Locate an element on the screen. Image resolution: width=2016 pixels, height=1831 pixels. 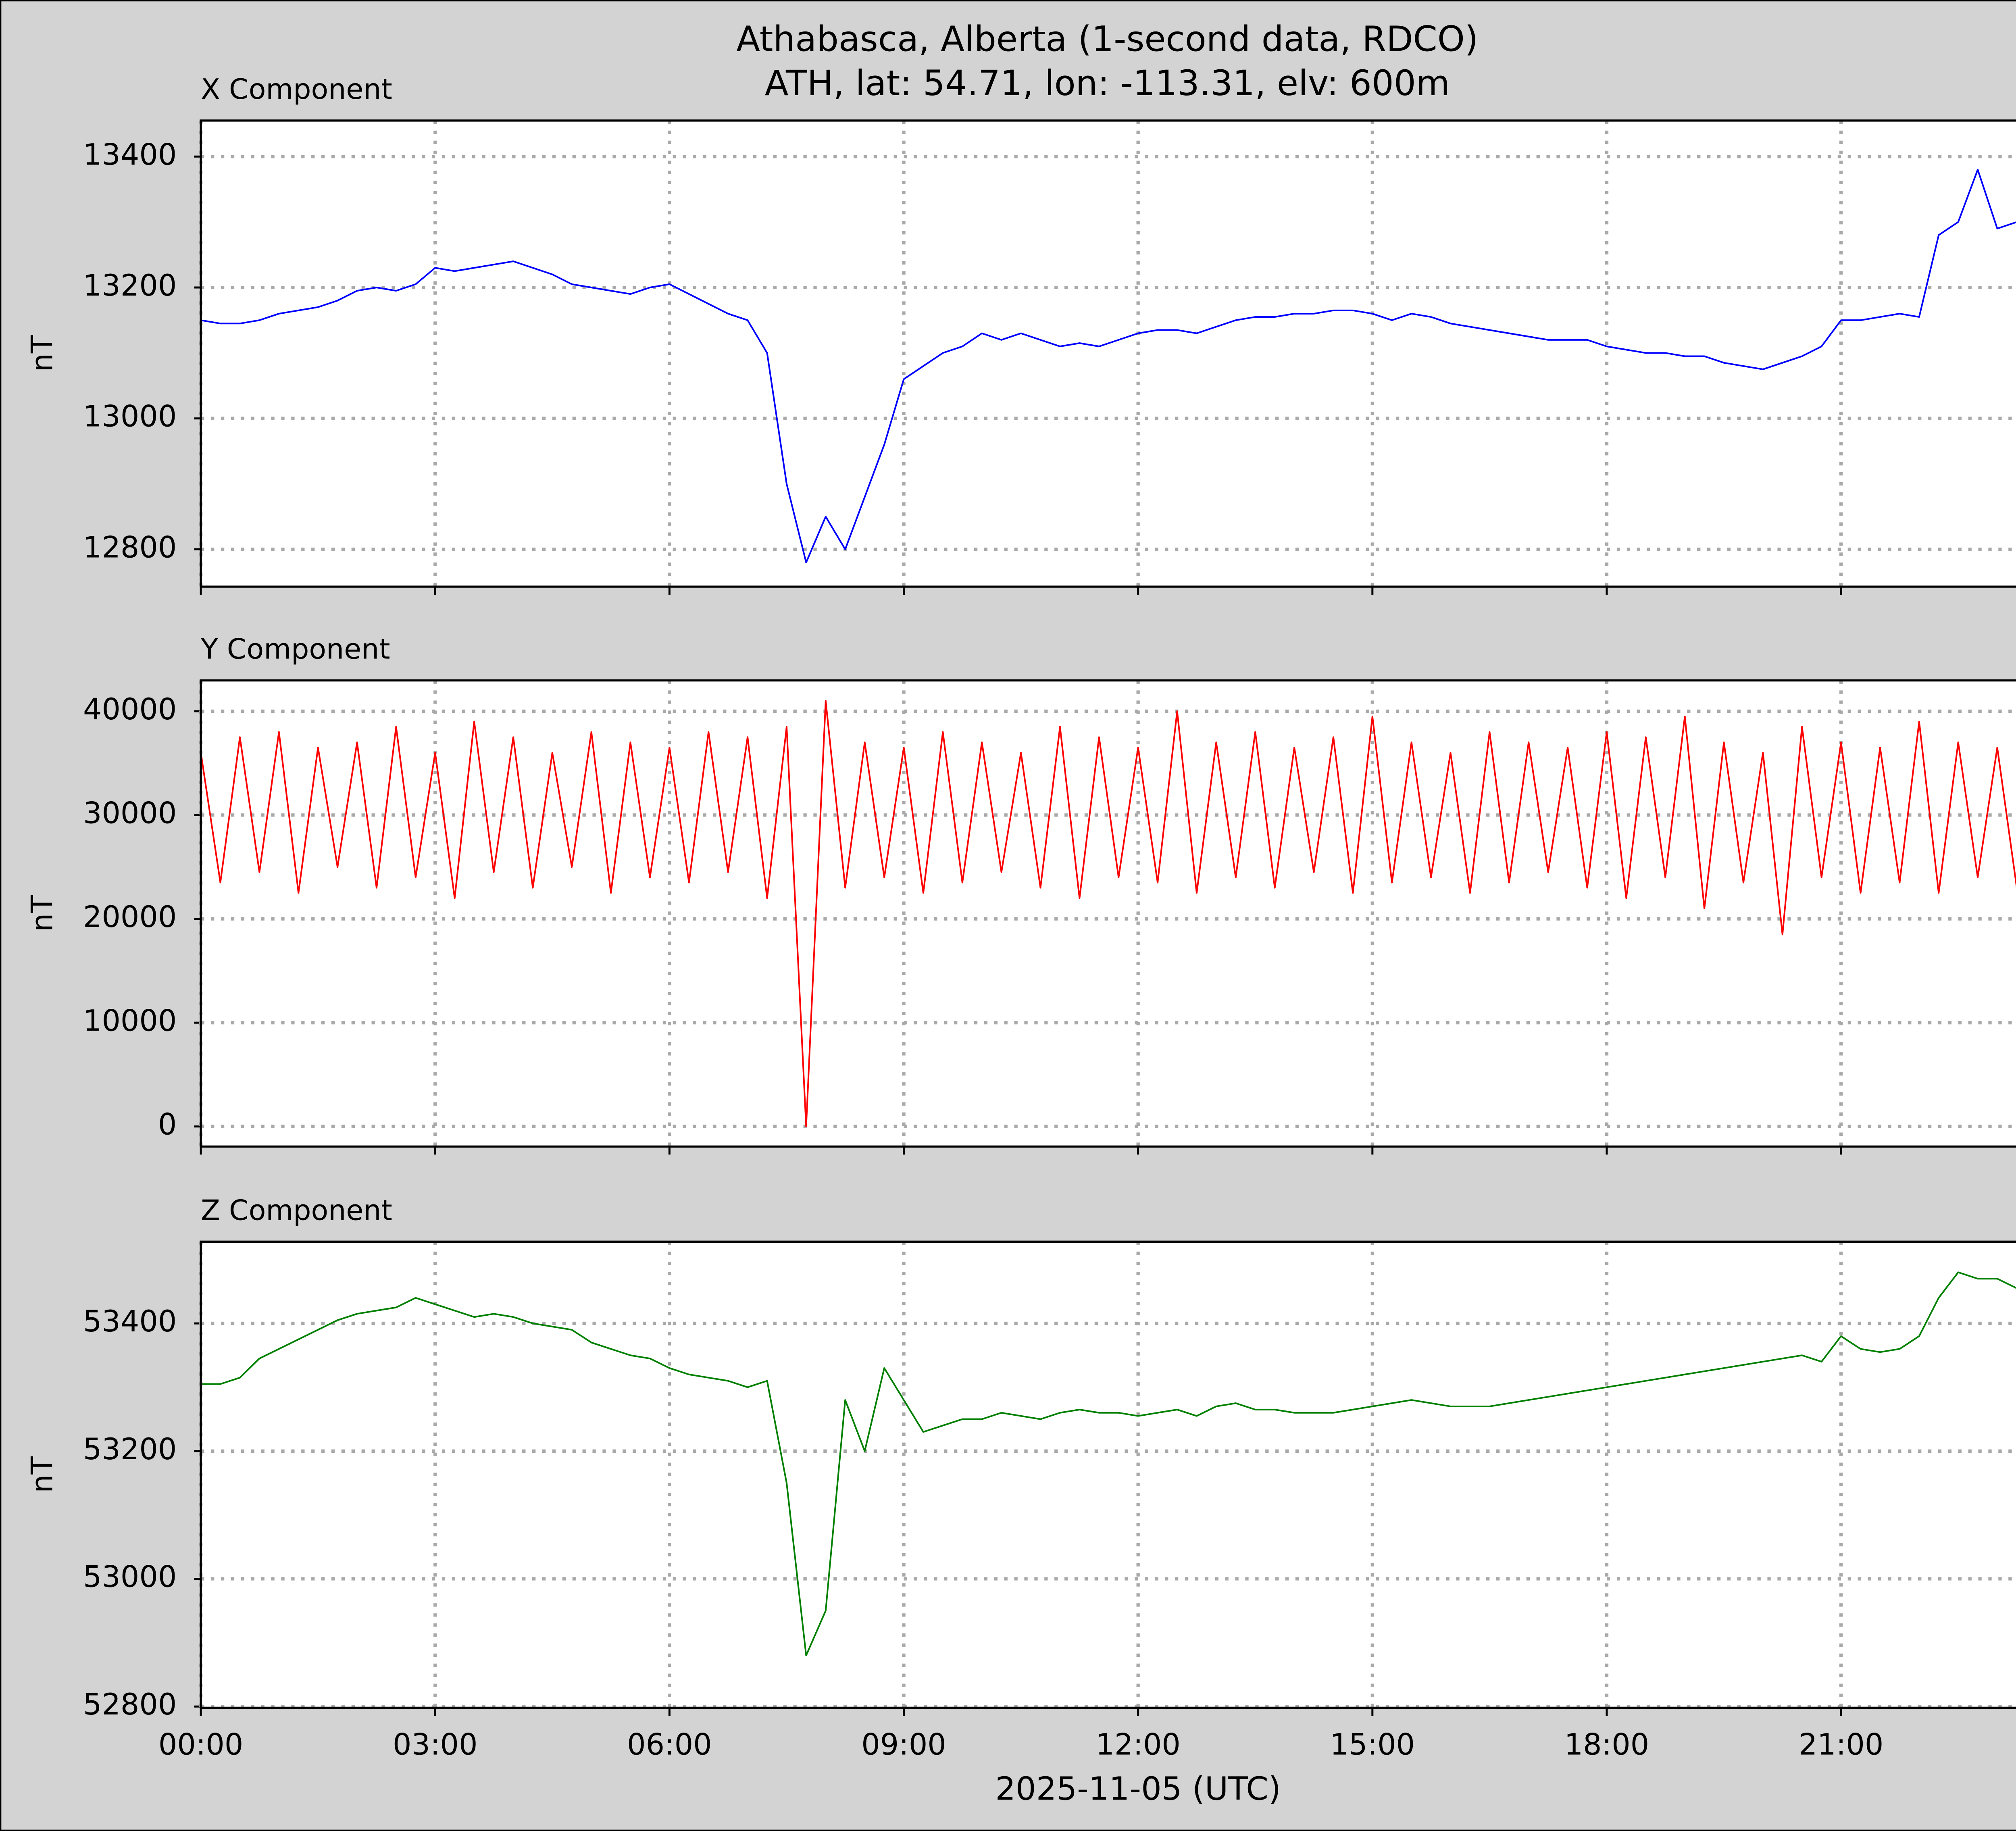
y-tick-label: 52800 is located at coordinates (130, 1704).